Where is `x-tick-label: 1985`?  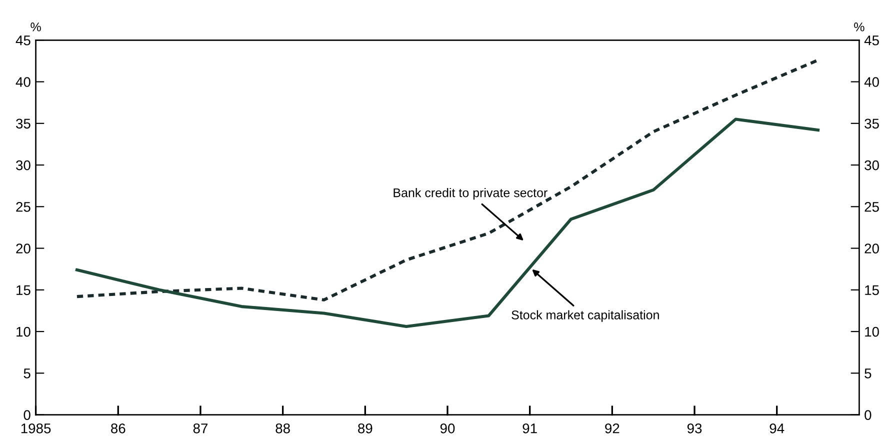
x-tick-label: 1985 is located at coordinates (36, 428).